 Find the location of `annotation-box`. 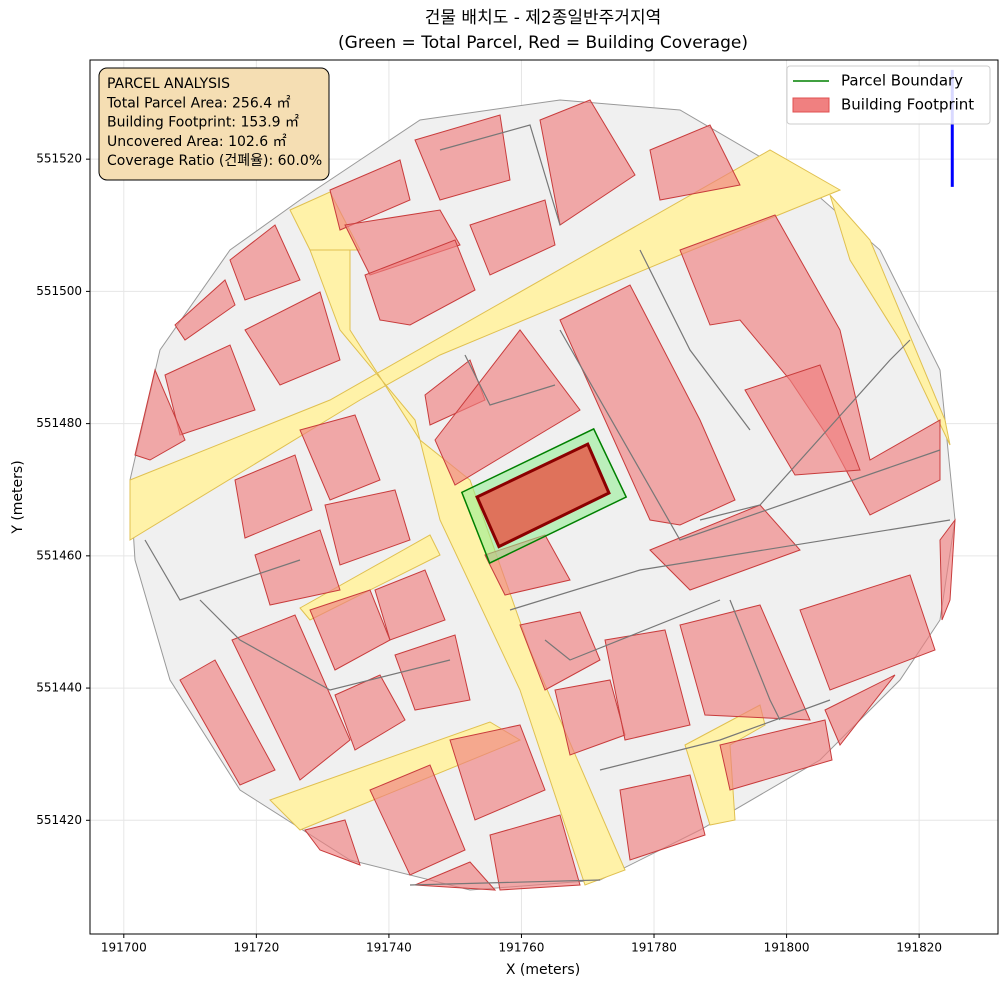

annotation-box is located at coordinates (214, 124).